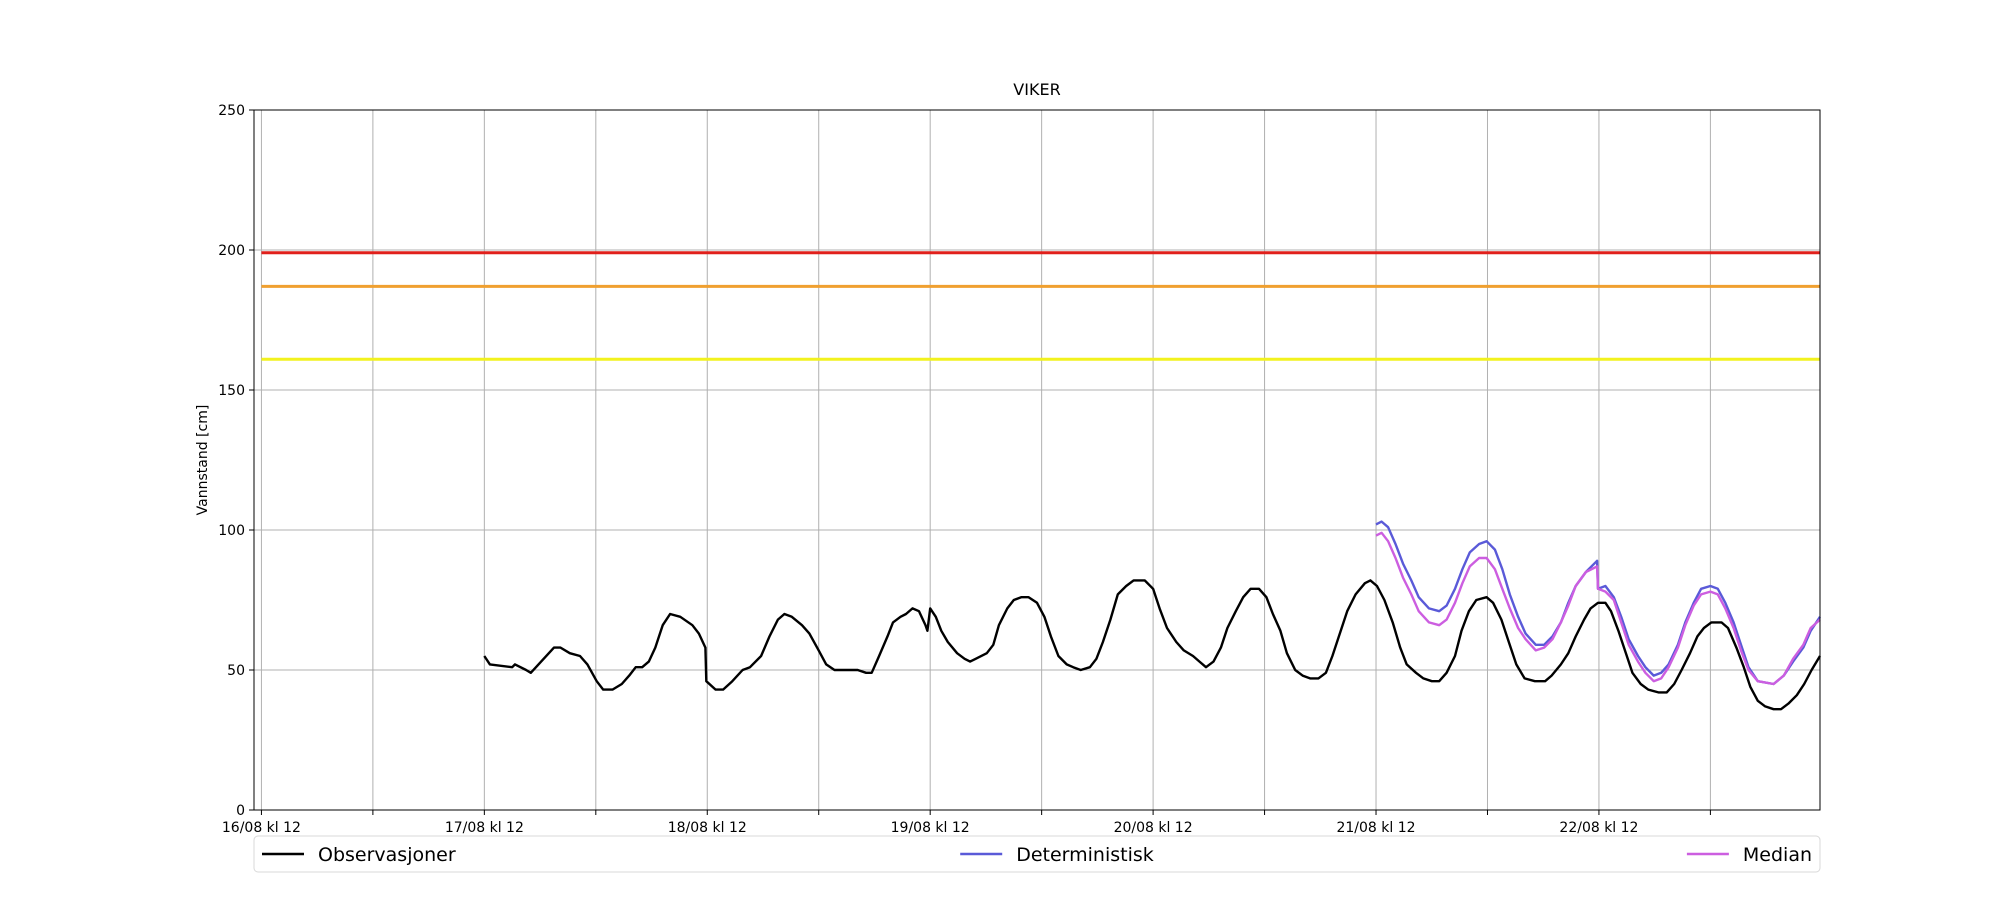 This screenshot has width=2000, height=900. Describe the element at coordinates (387, 855) in the screenshot. I see `legend-label: Observasjoner` at that location.